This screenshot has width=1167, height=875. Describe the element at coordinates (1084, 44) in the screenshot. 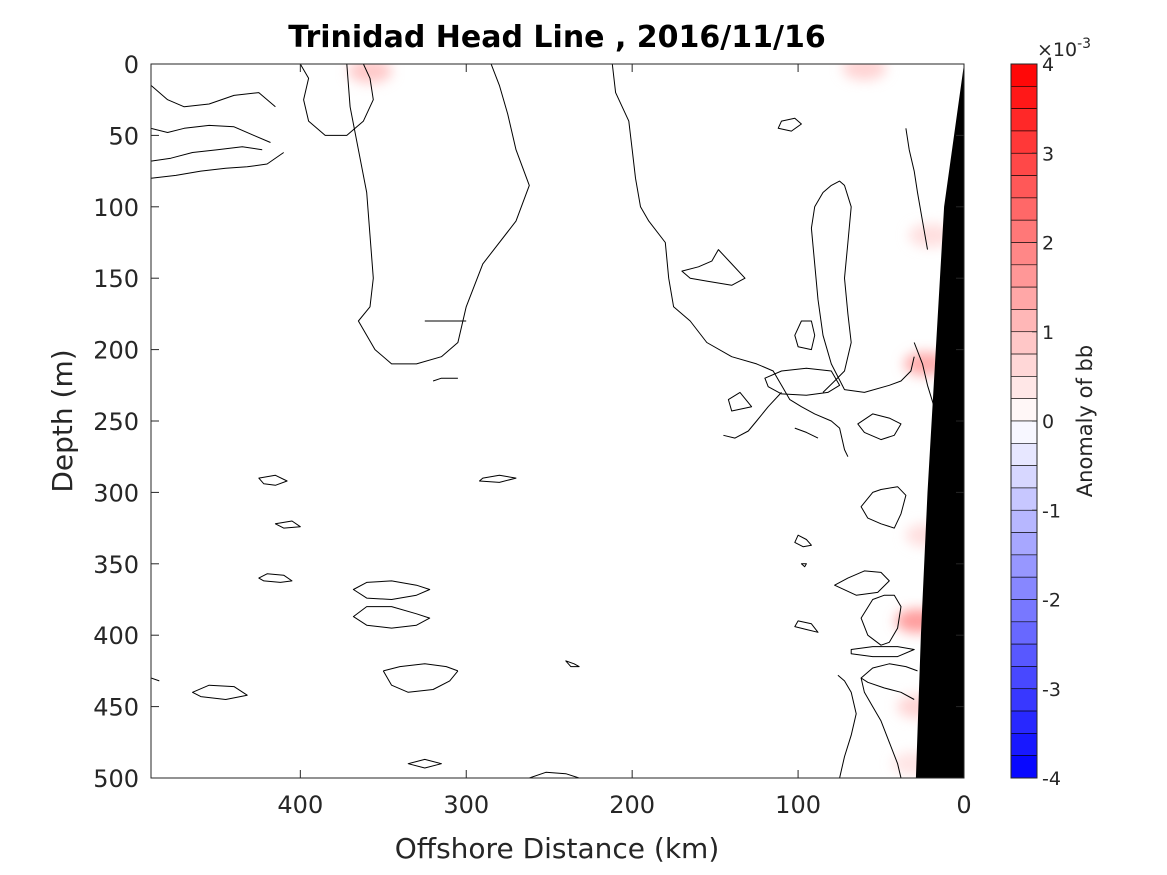

I see `colorbar-exponent-power: -3` at that location.